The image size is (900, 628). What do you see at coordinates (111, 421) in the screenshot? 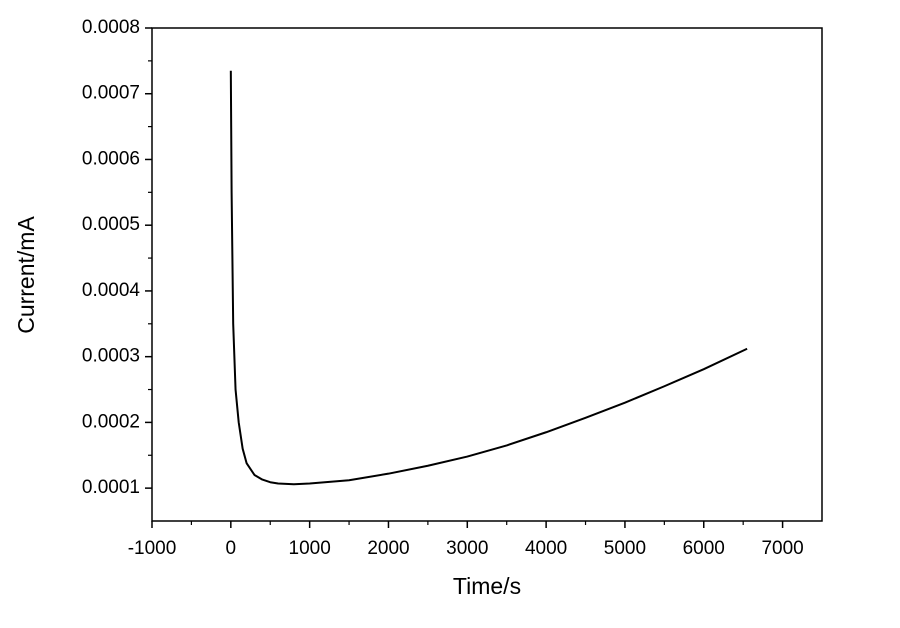
I see `y-tick-label: 0.0002` at bounding box center [111, 421].